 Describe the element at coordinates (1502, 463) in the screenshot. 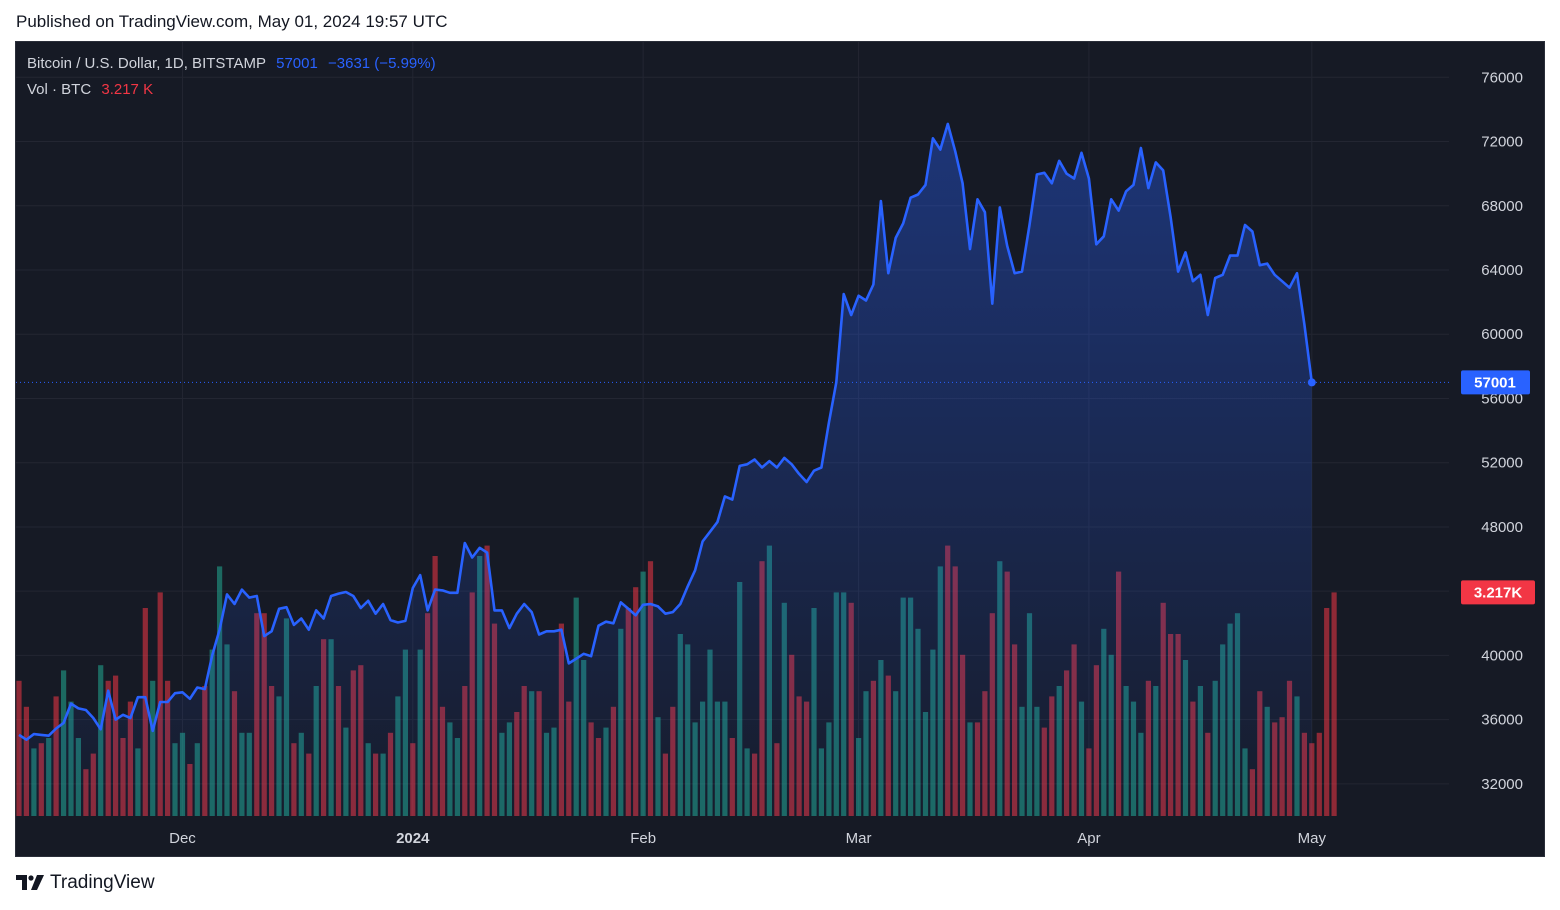

I see `y-tick-label: 52000` at that location.